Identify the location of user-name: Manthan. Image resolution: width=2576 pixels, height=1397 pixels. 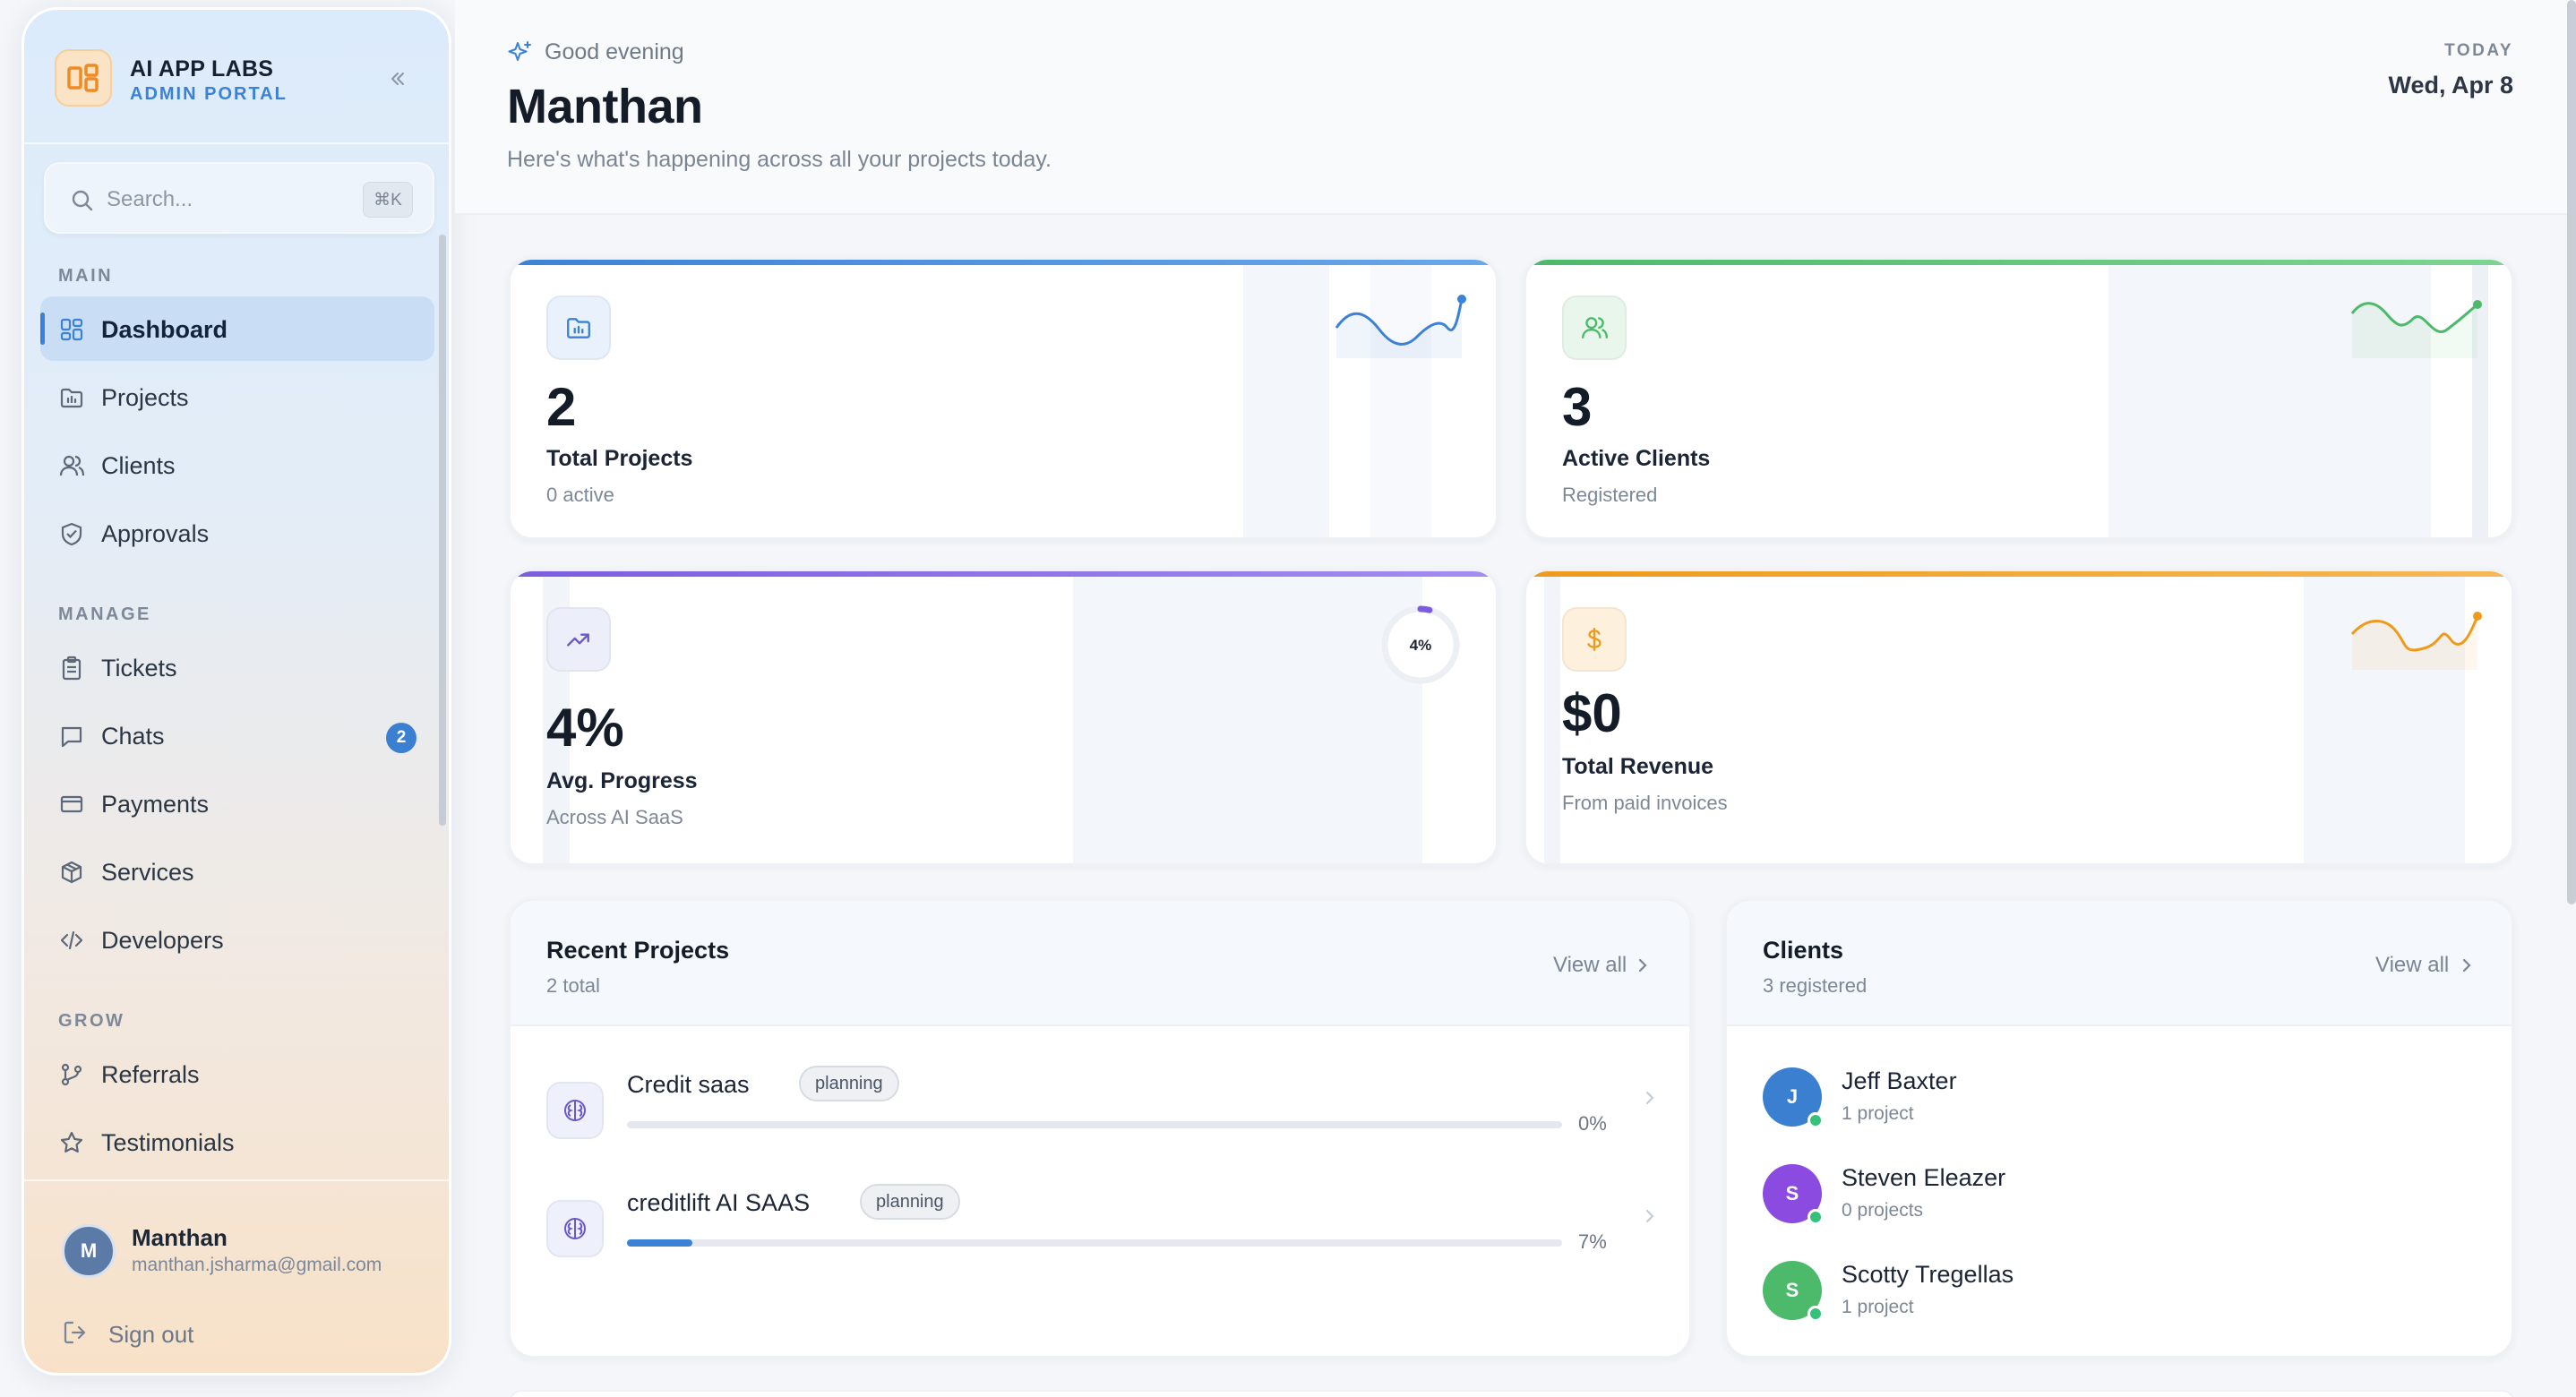
(180, 1237).